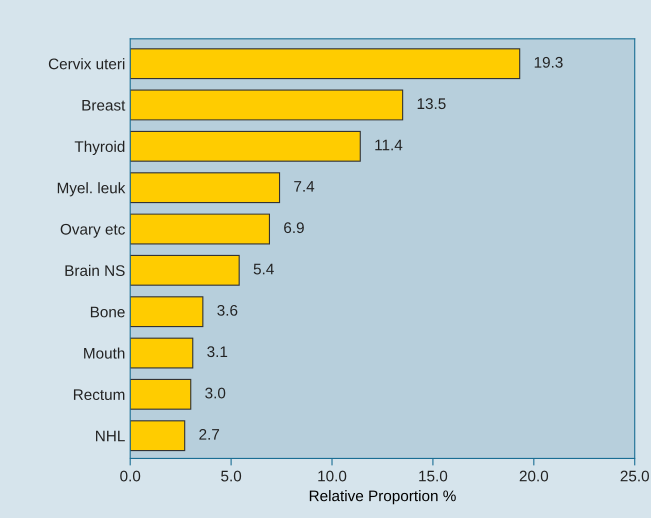 This screenshot has width=651, height=518. I want to click on y-tick-label: NHL, so click(110, 436).